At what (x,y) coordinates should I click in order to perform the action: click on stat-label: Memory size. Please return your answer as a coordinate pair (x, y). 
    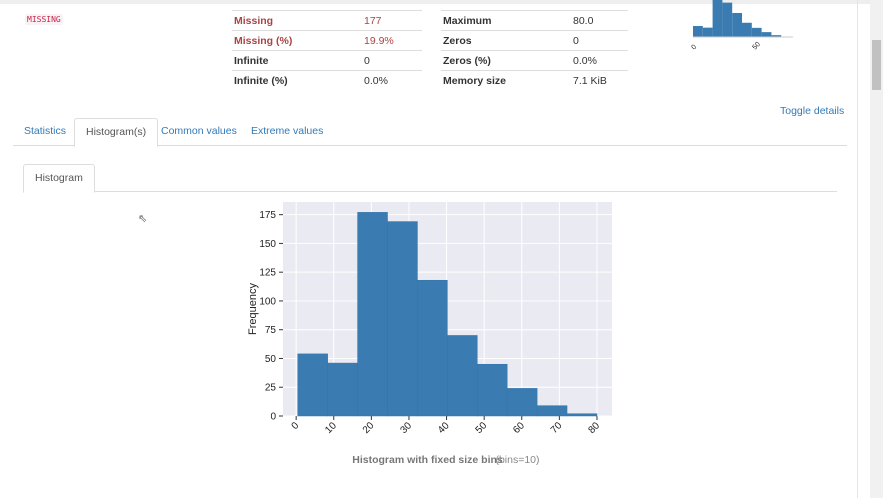
    Looking at the image, I should click on (506, 80).